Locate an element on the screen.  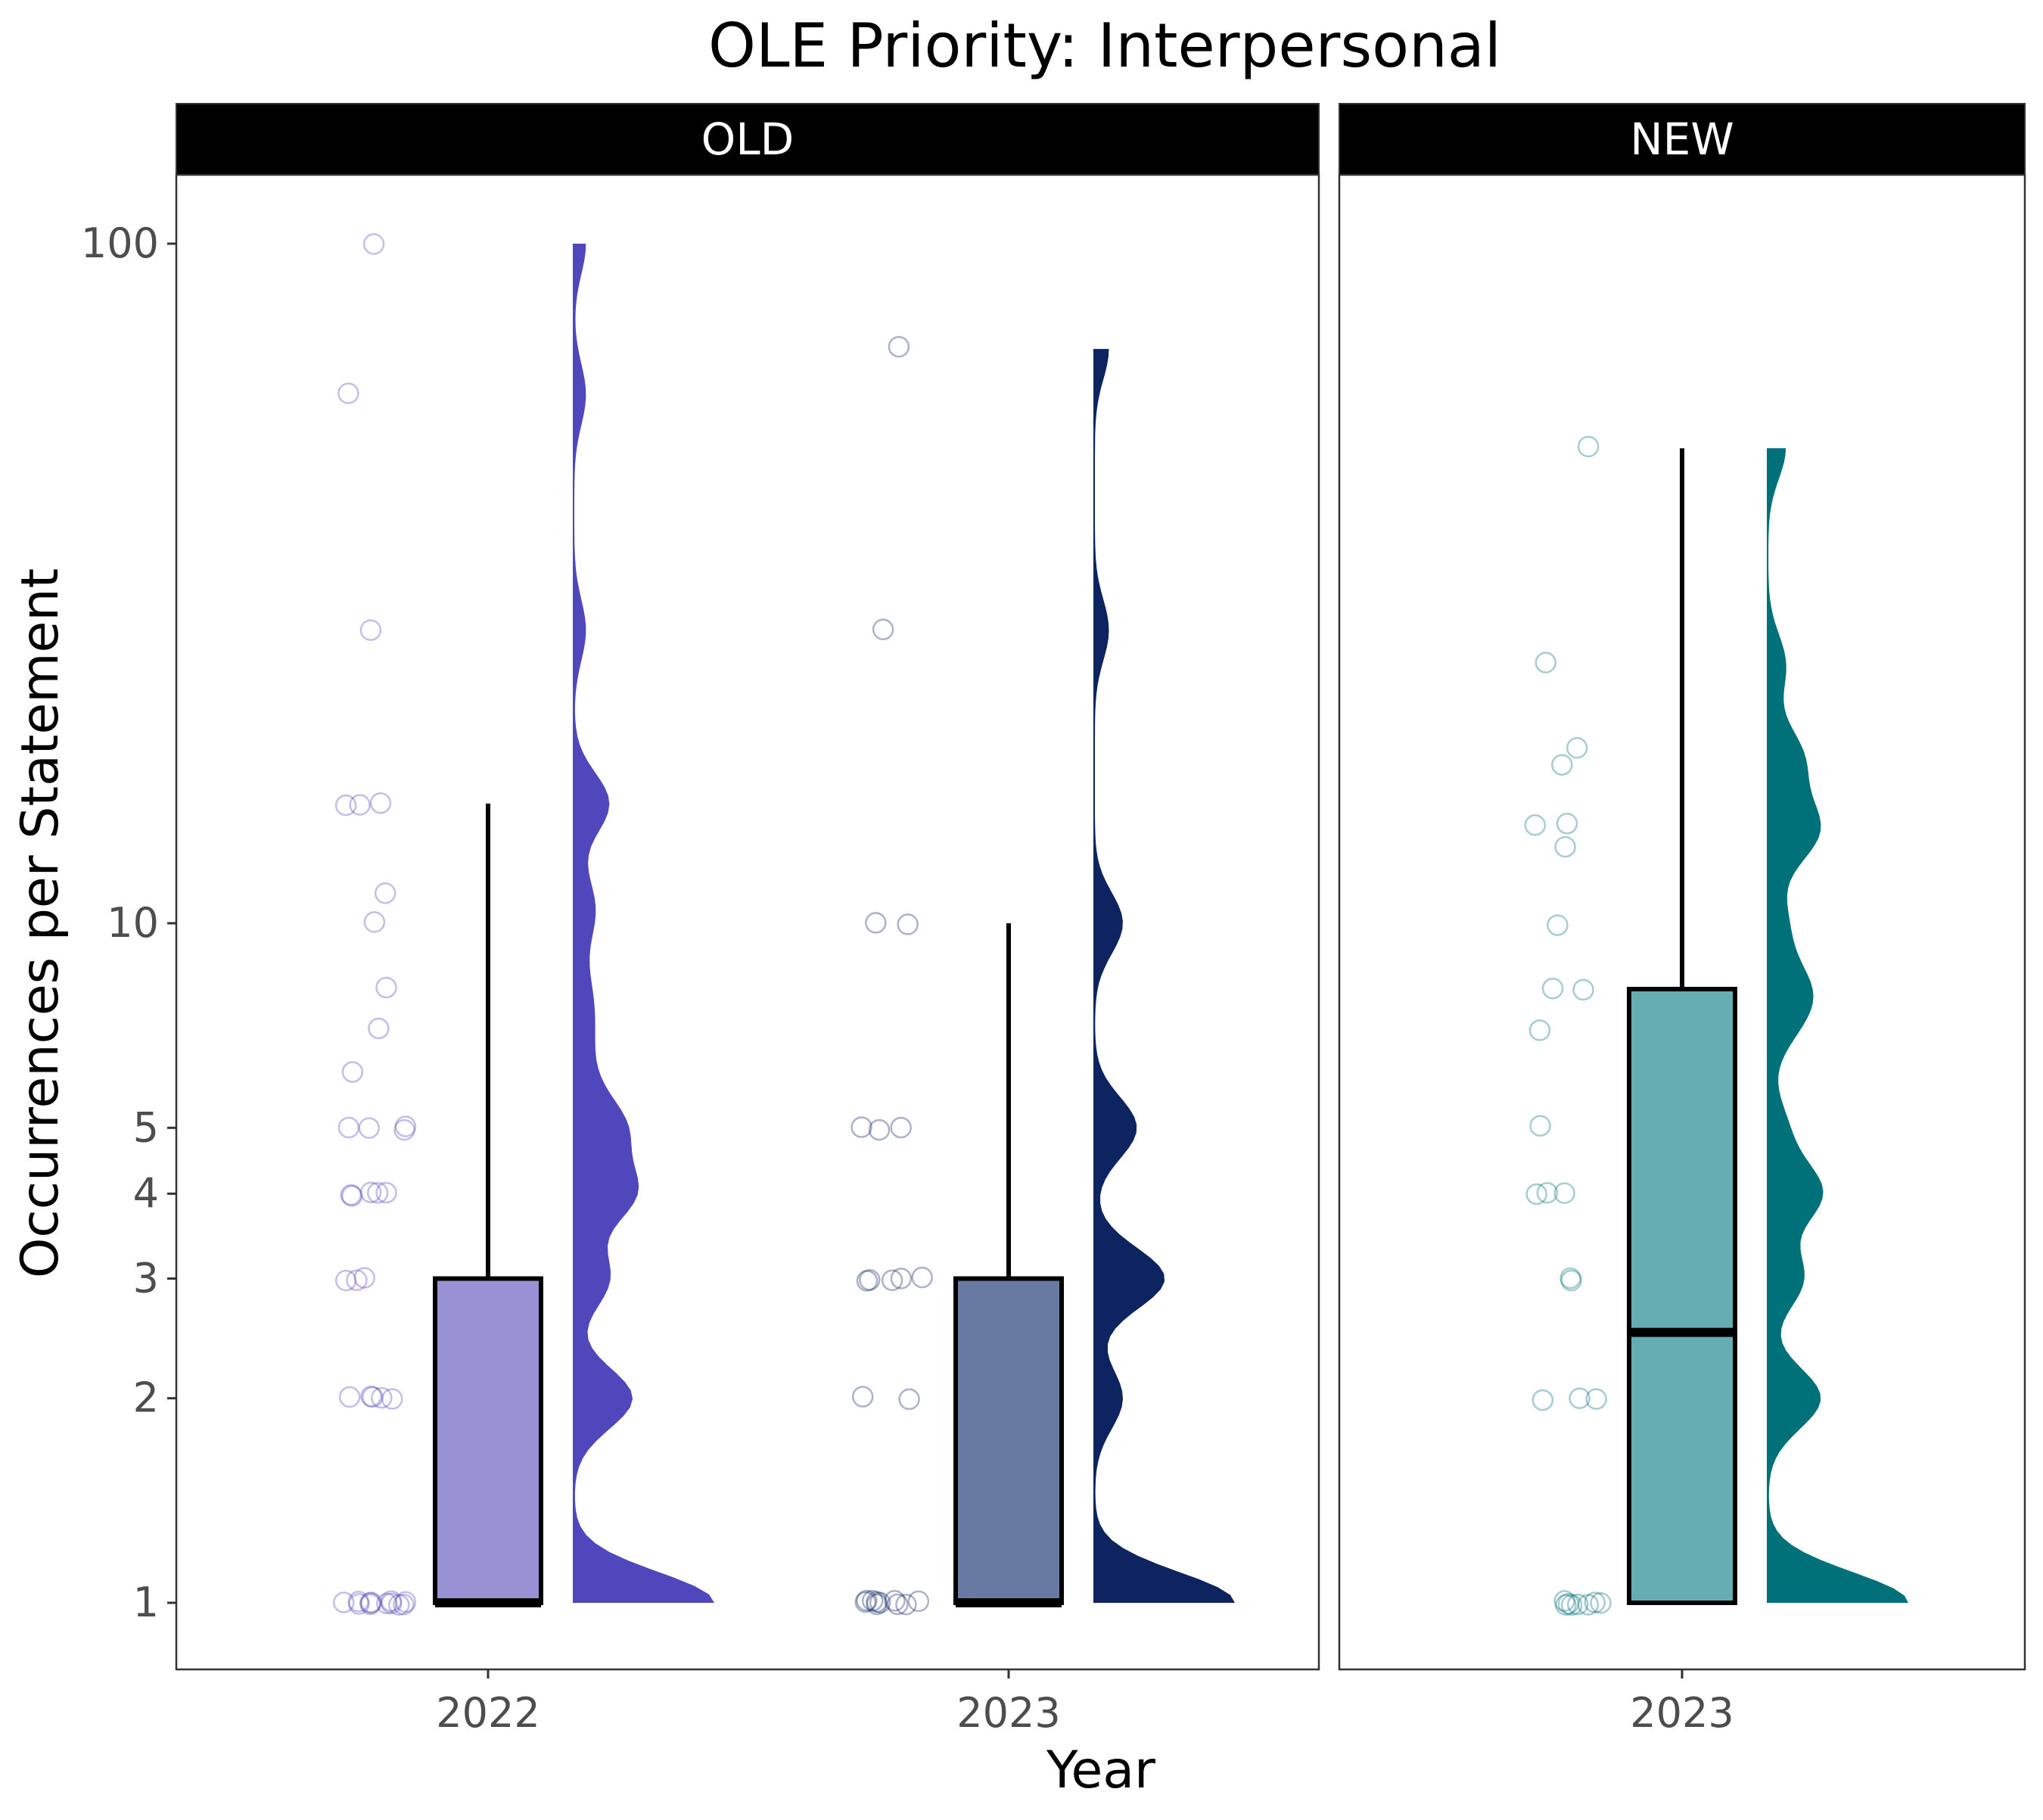
box-new-2023 is located at coordinates (1682, 1296).